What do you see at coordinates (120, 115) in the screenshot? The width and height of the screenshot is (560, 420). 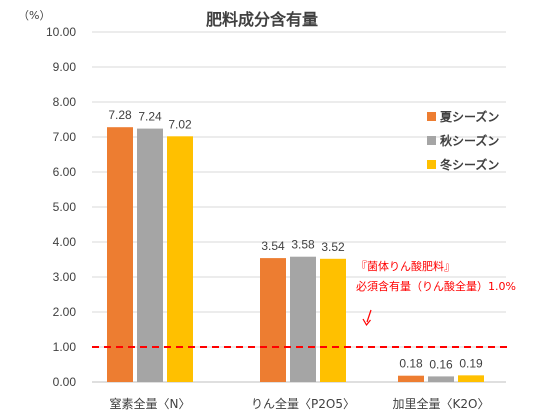 I see `data-label: 7.28` at bounding box center [120, 115].